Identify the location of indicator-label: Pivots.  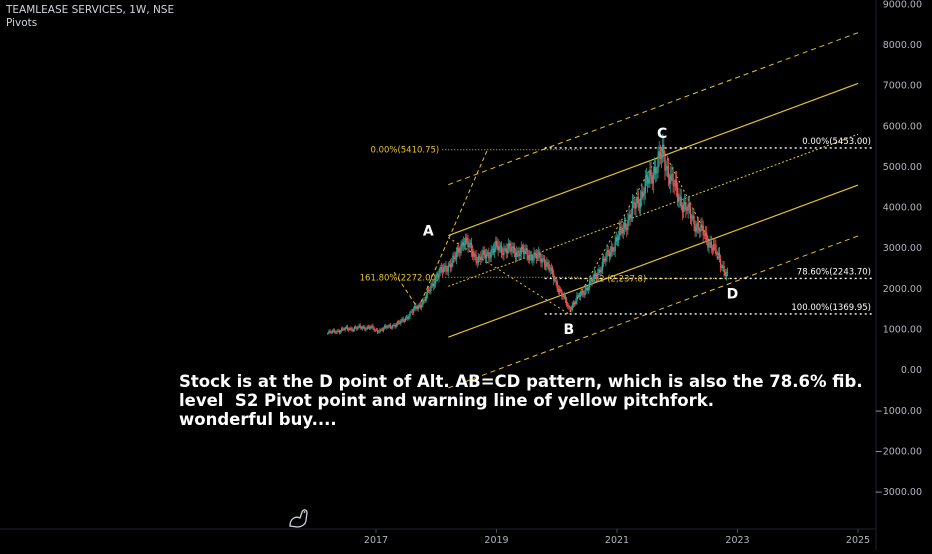
(22, 23).